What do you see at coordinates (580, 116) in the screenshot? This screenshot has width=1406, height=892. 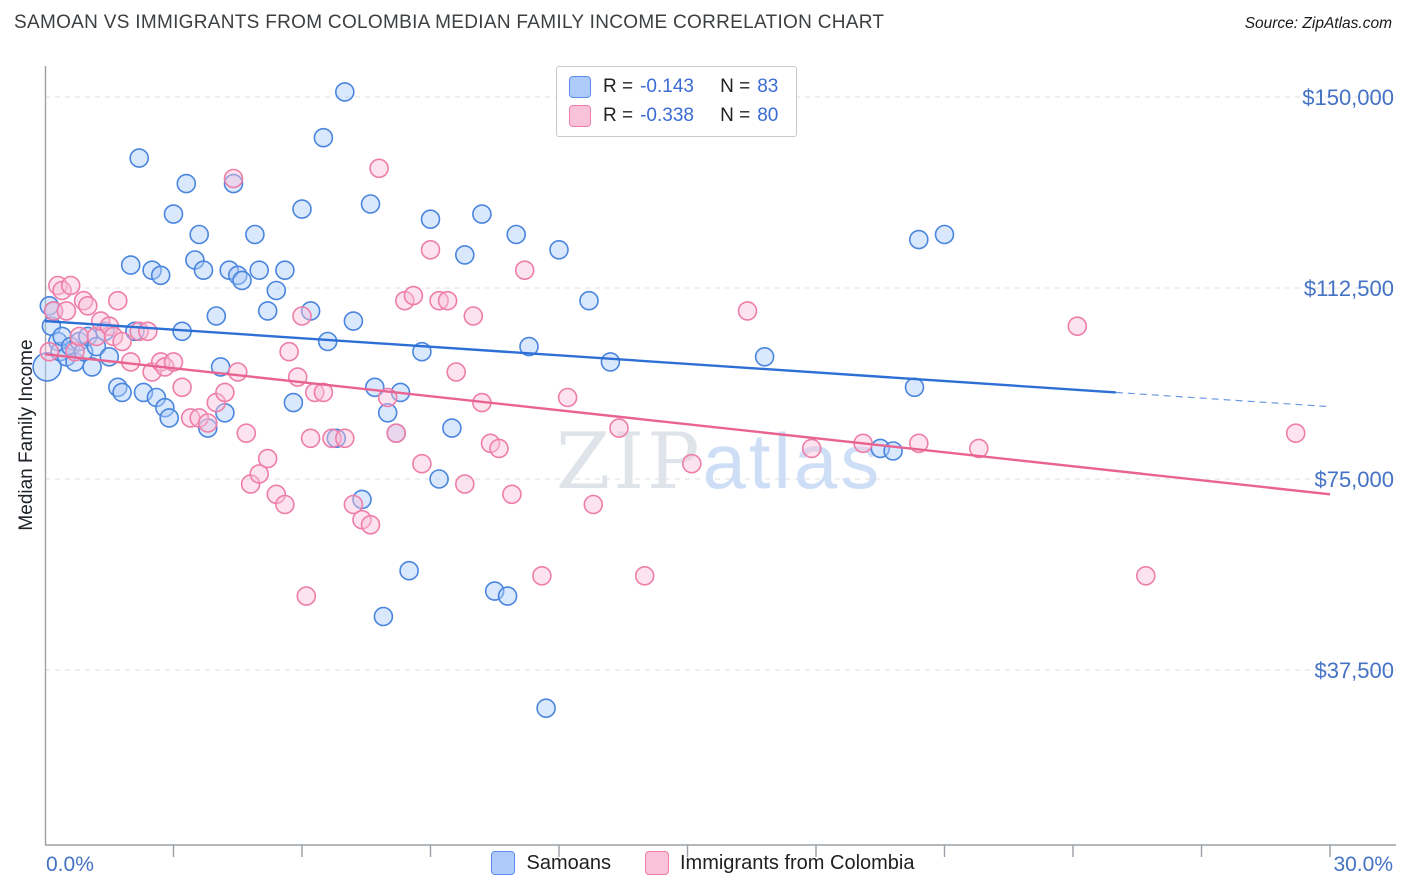 I see `colombia-swatch` at bounding box center [580, 116].